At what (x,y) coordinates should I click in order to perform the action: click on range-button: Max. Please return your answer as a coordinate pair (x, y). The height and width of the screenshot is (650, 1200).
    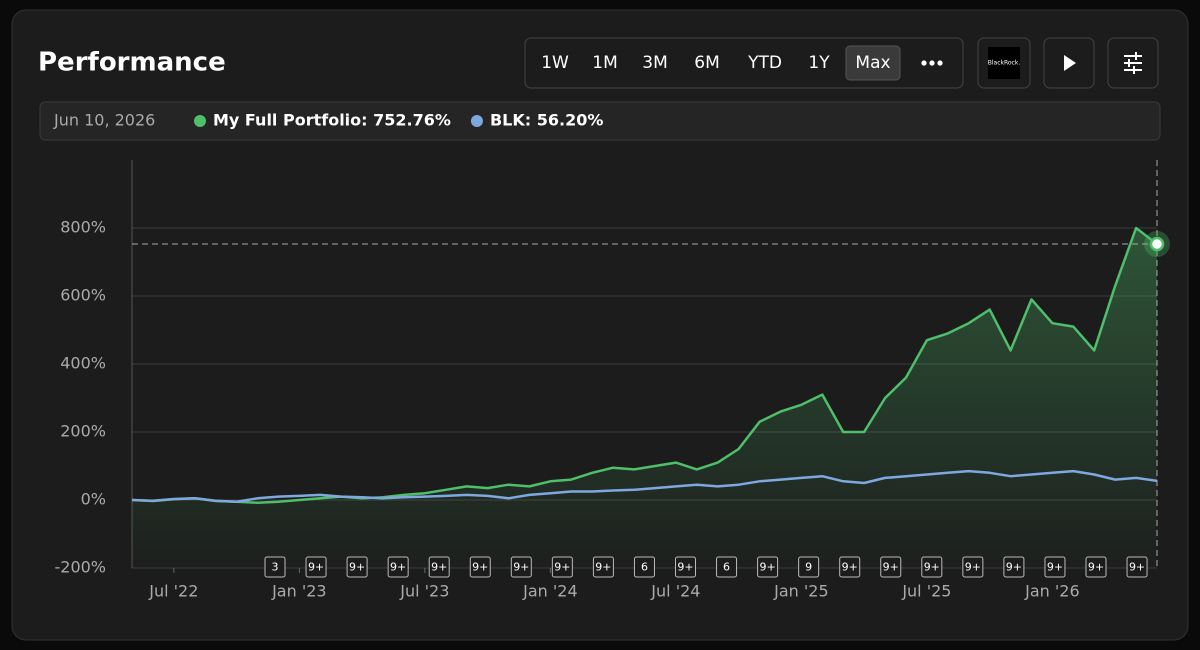
    Looking at the image, I should click on (872, 63).